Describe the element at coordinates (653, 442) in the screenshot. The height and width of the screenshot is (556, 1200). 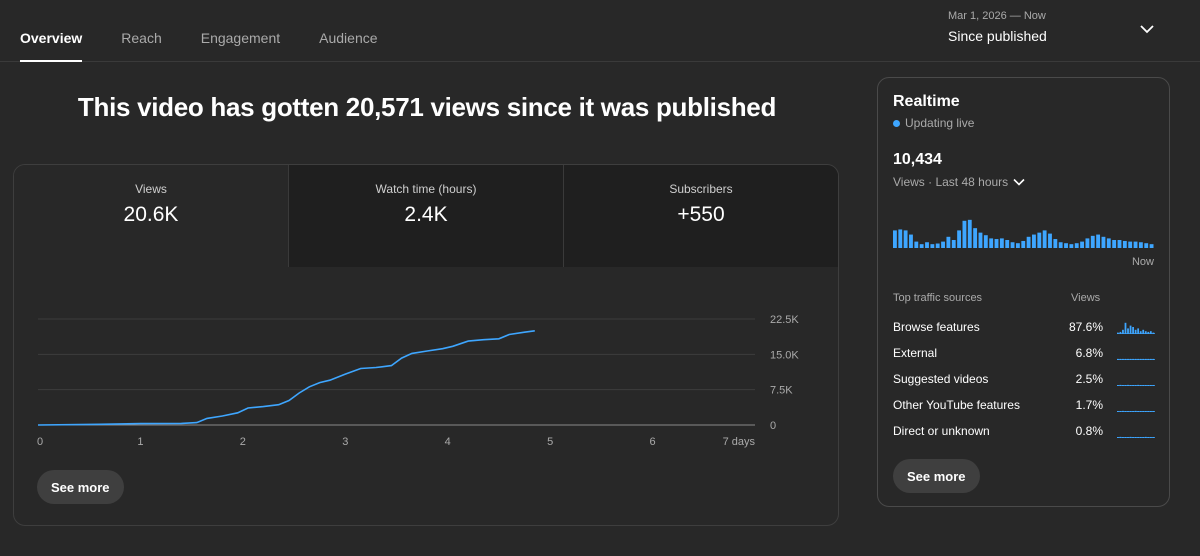
I see `x-tick-label: 6` at that location.